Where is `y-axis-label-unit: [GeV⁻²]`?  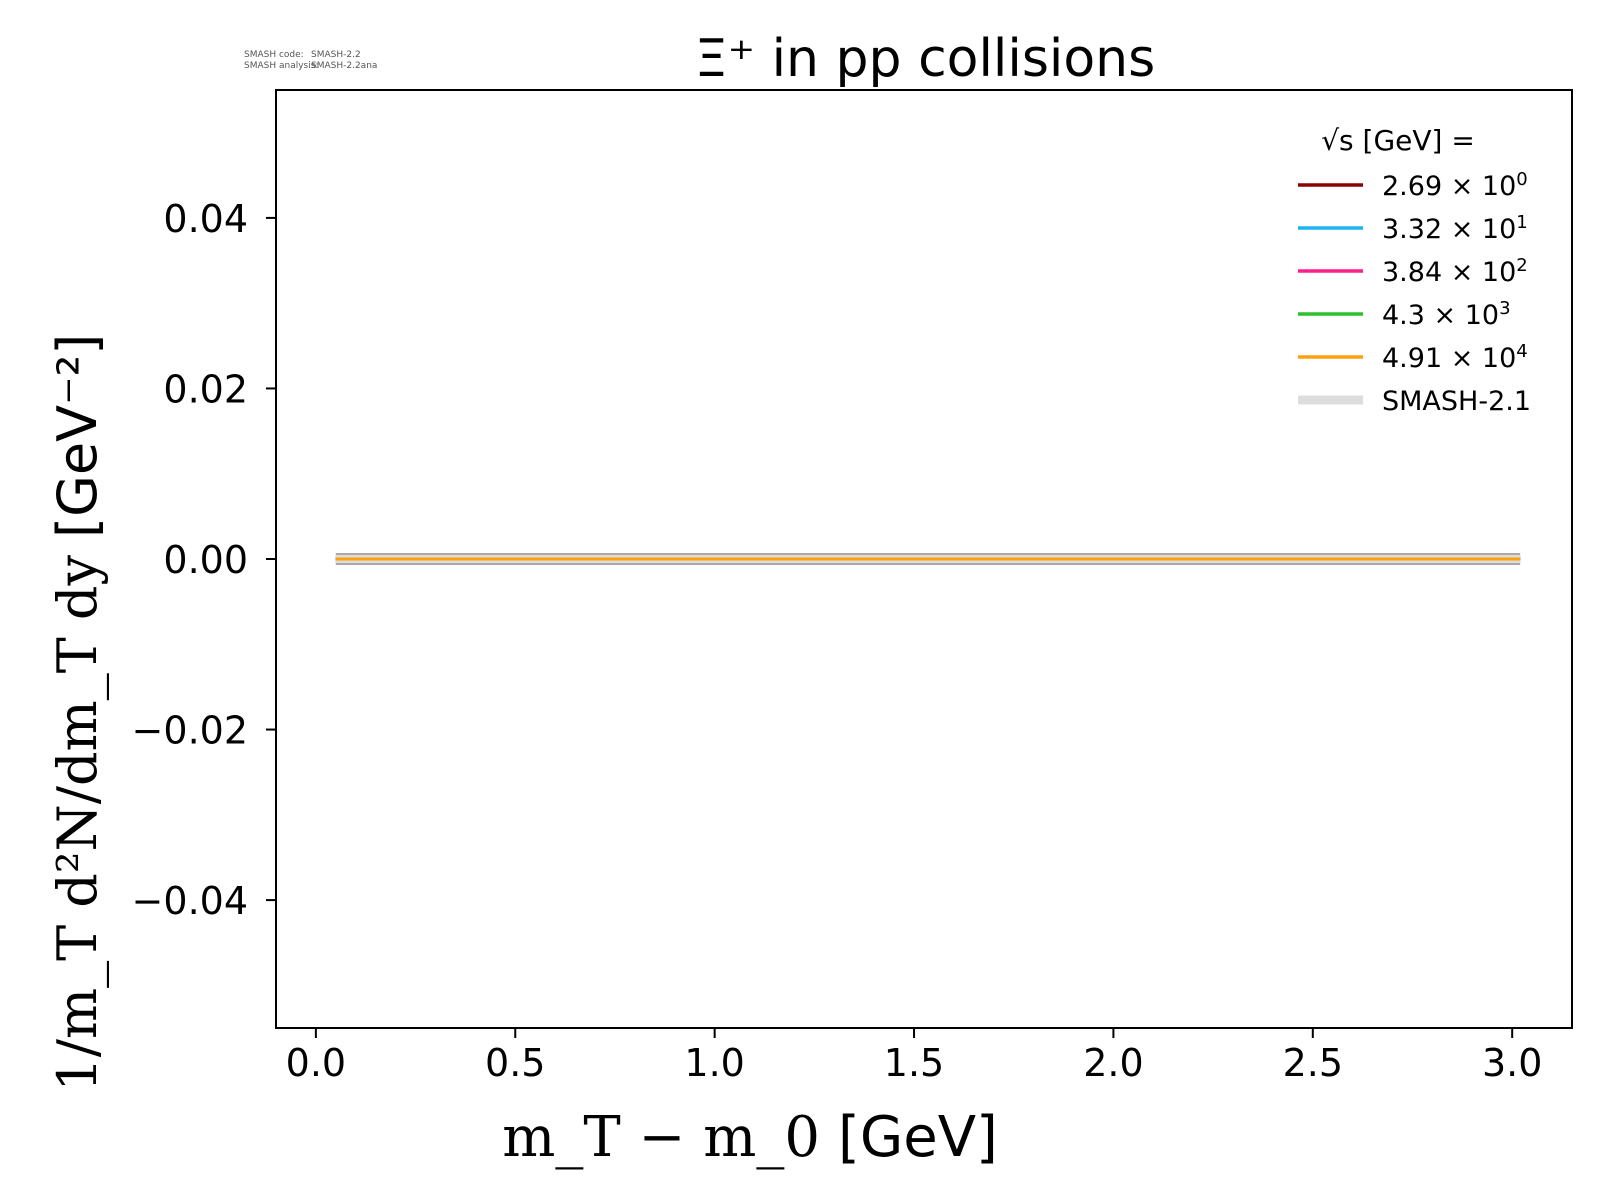 y-axis-label-unit: [GeV⁻²] is located at coordinates (77, 436).